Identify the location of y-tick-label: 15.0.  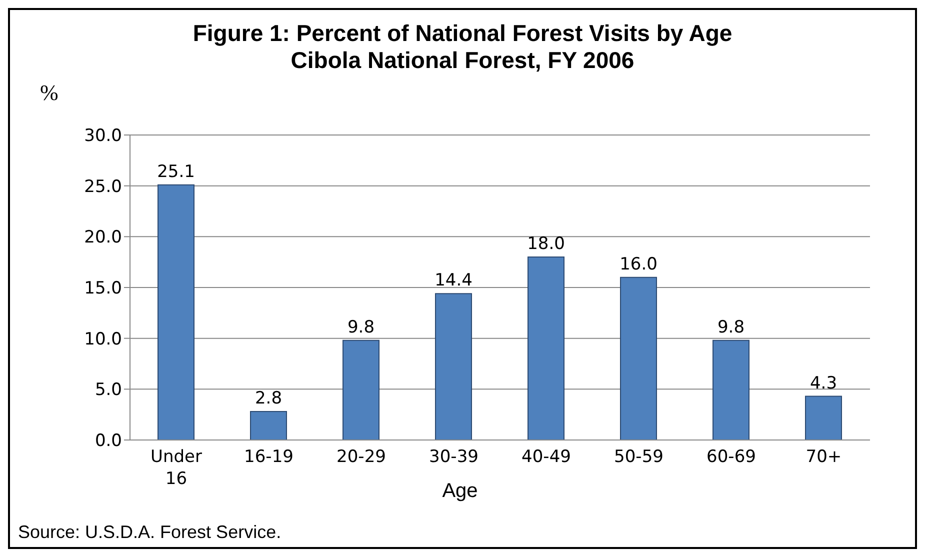
(103, 288).